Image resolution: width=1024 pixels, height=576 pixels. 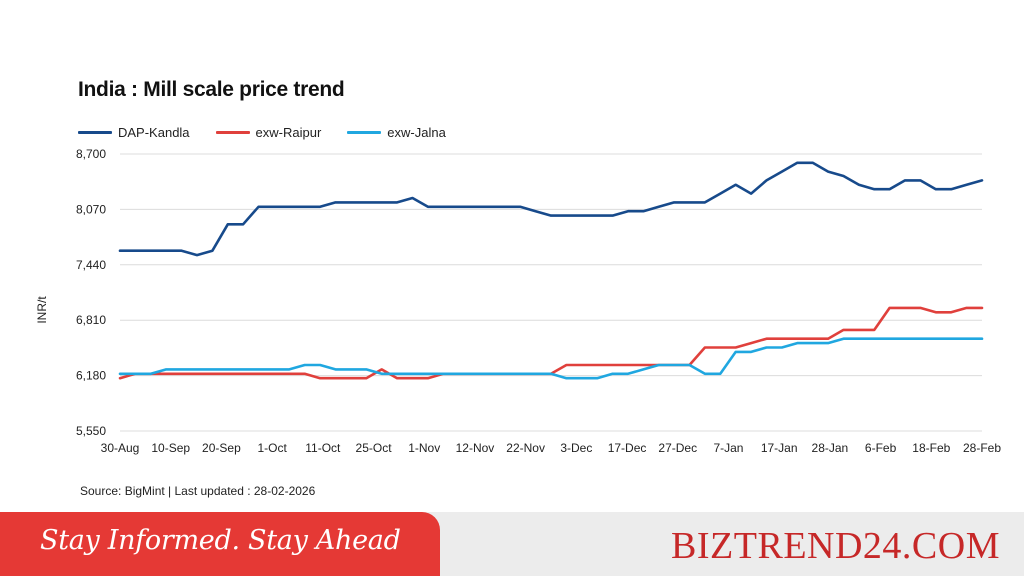 What do you see at coordinates (364, 132) in the screenshot?
I see `legend-swatch-exw-jalna` at bounding box center [364, 132].